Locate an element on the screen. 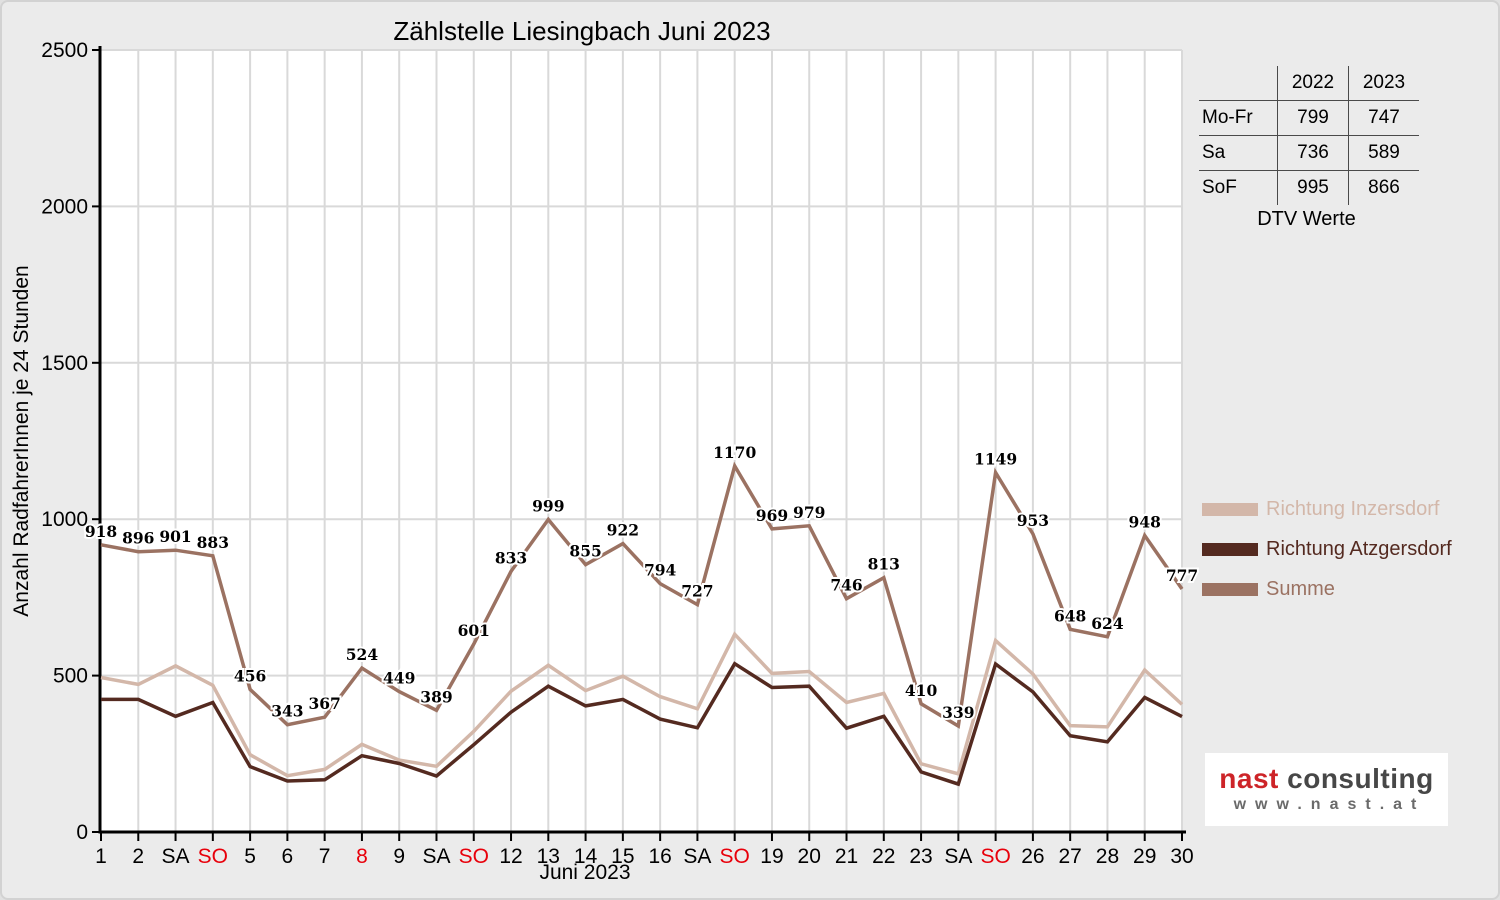  point-label: 855 is located at coordinates (585, 551).